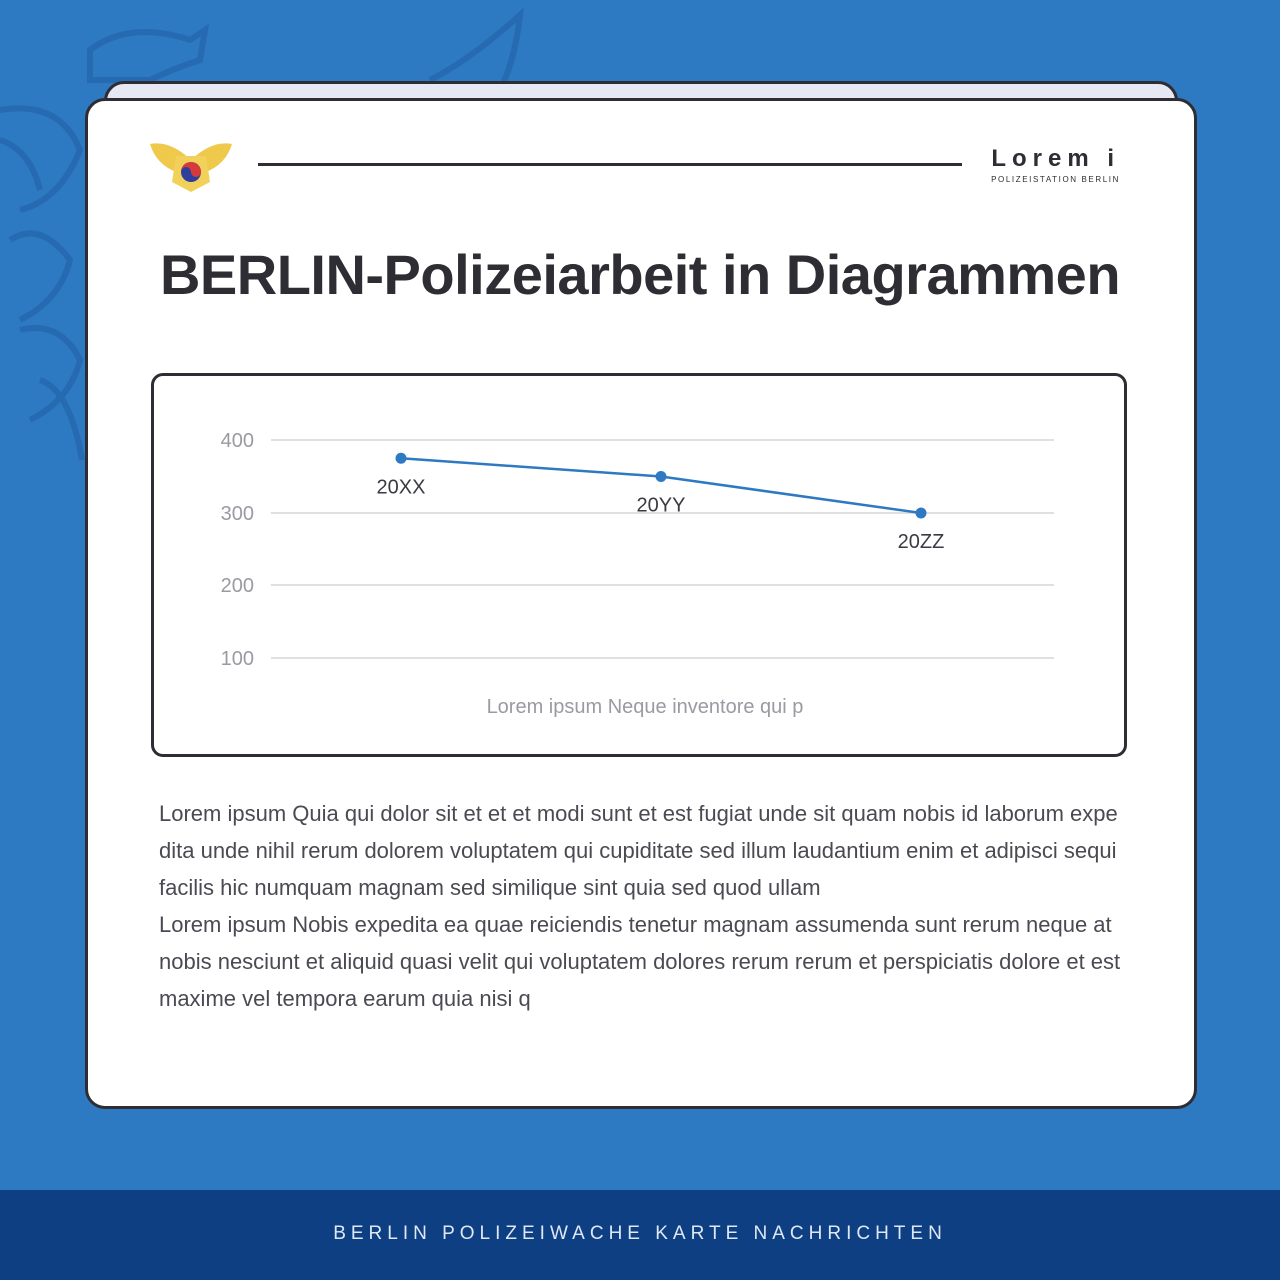 This screenshot has width=1280, height=1280. I want to click on police-emblem-icon, so click(191, 167).